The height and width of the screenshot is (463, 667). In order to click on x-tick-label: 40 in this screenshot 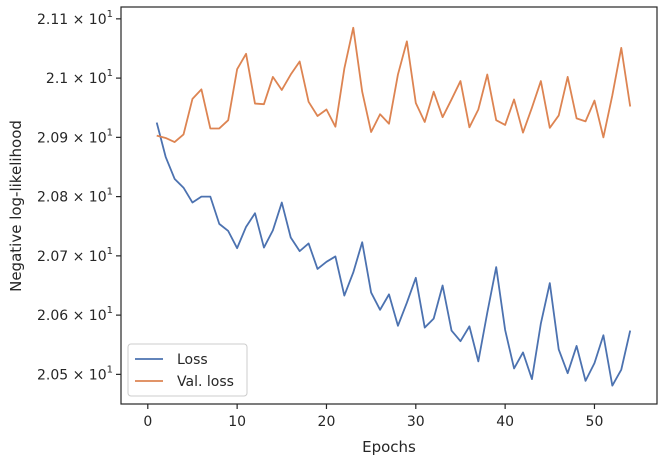, I will do `click(505, 422)`.